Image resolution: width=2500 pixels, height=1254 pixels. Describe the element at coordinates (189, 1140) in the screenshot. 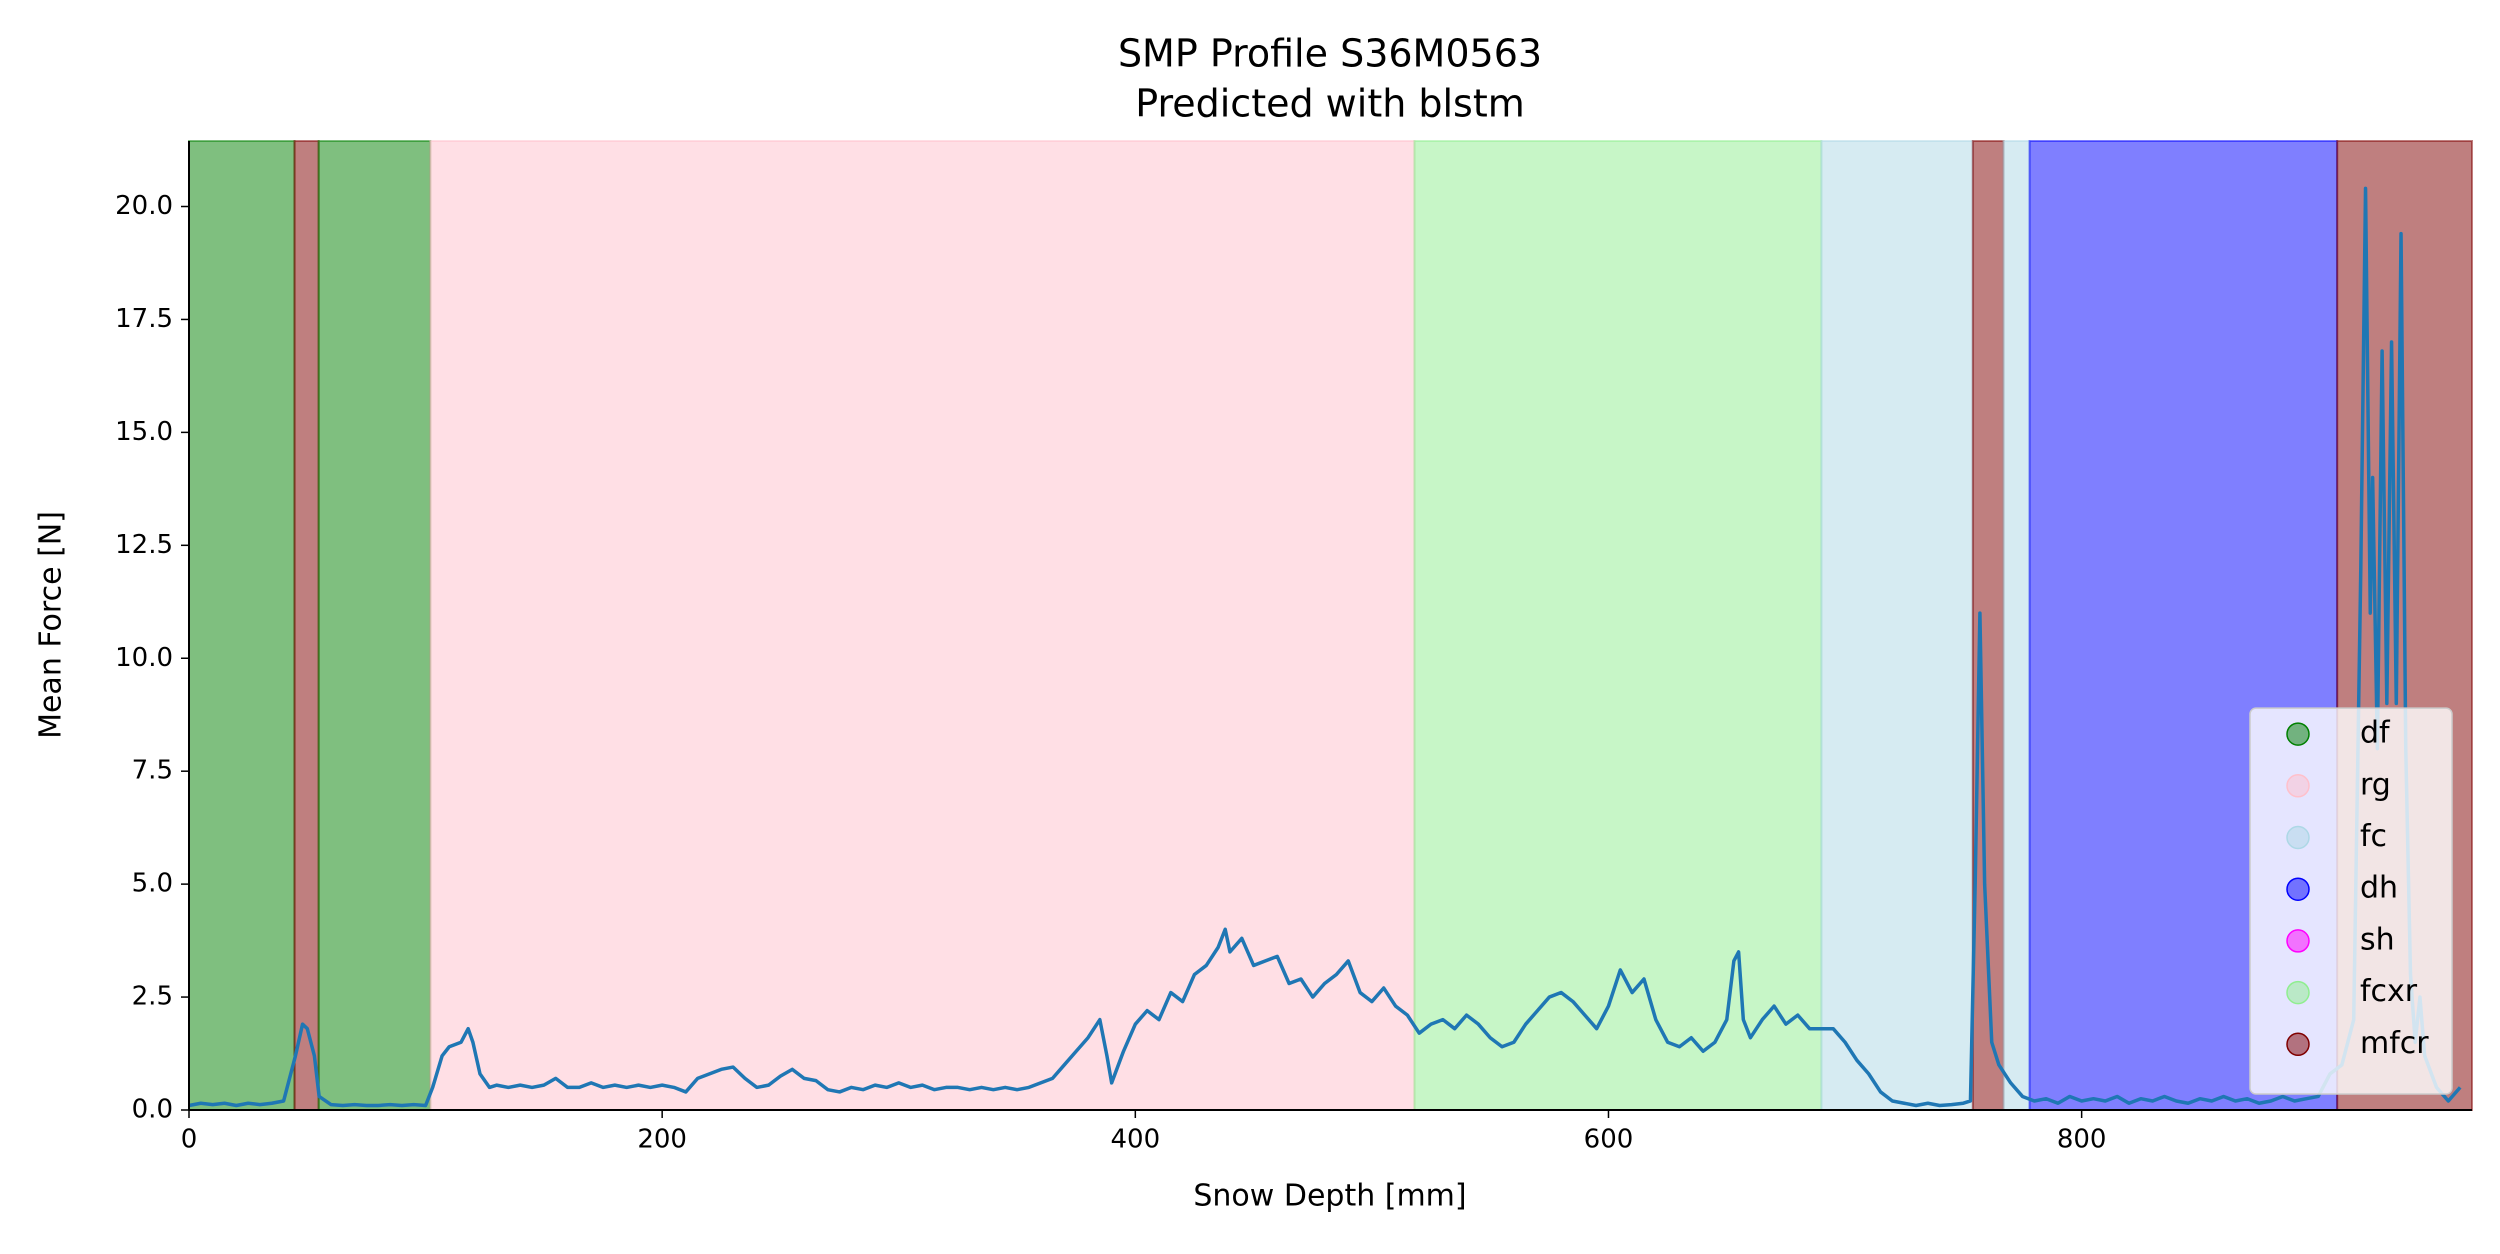

I see `x-tick-label: 0` at that location.